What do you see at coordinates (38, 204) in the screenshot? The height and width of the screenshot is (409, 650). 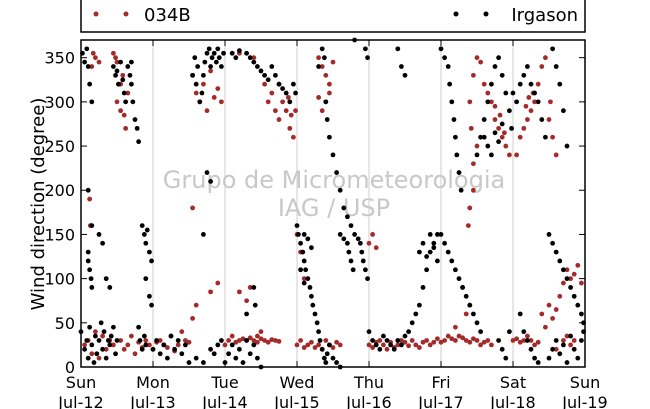 I see `y-axis-label: Wind direction (degree)` at bounding box center [38, 204].